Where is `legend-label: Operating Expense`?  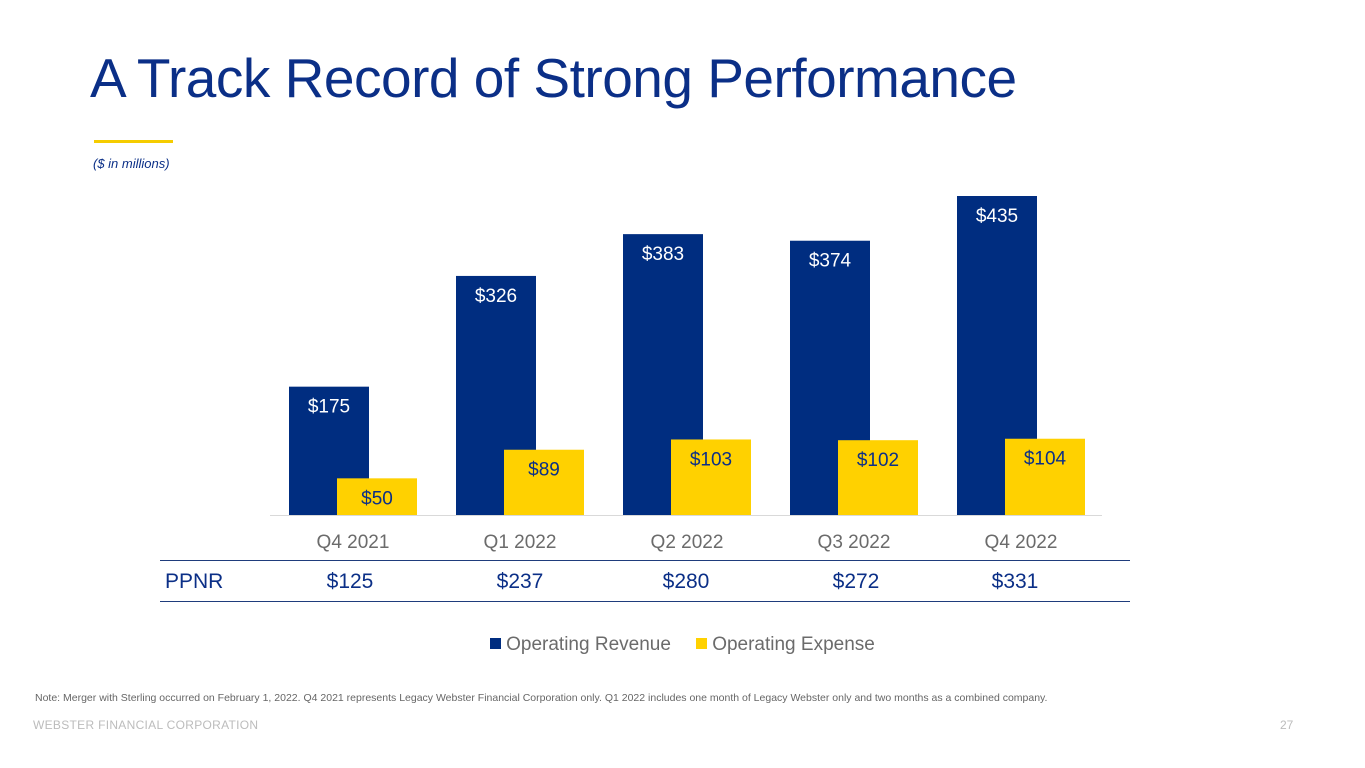
legend-label: Operating Expense is located at coordinates (793, 644).